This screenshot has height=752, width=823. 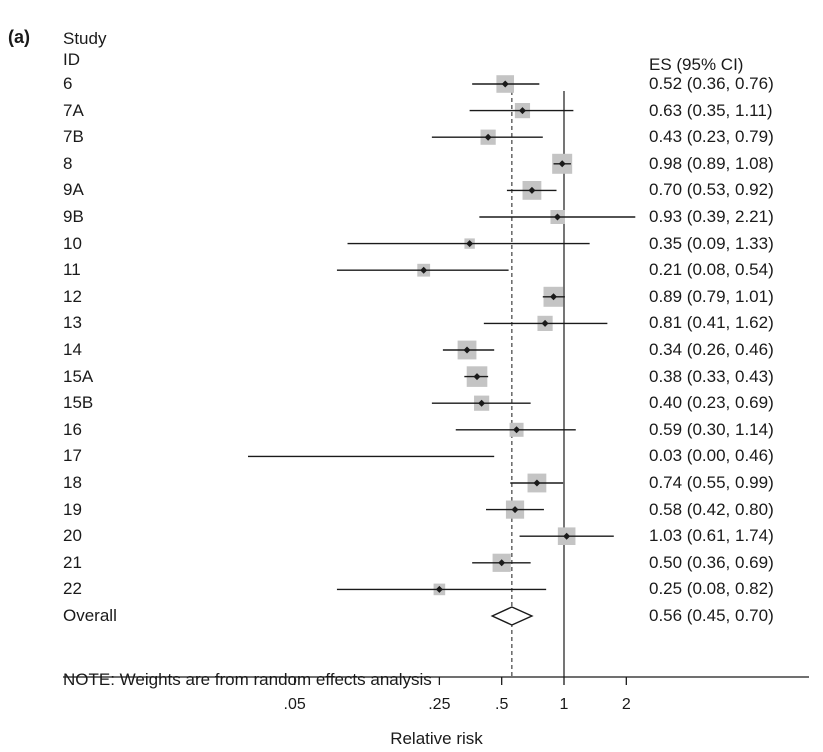 I want to click on study-id-label: 12, so click(x=72, y=296).